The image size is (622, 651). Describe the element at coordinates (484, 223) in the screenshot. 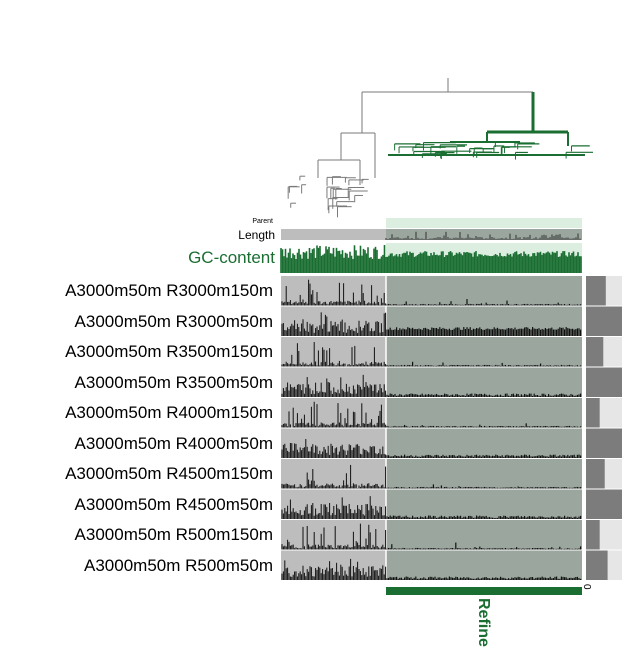

I see `parent-strip-selected` at that location.